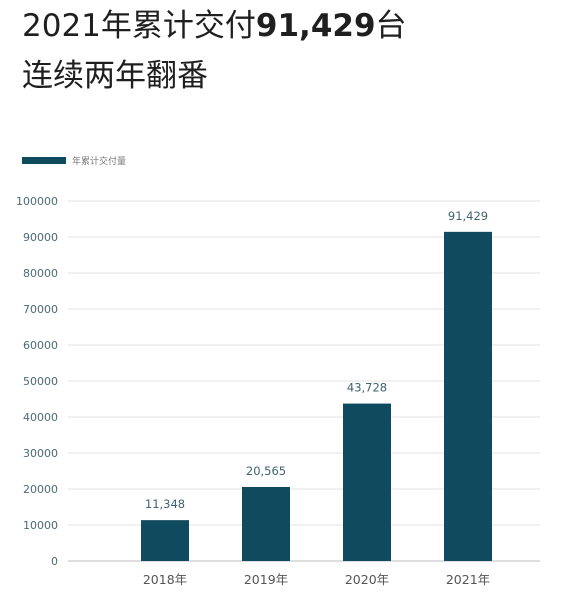 The height and width of the screenshot is (602, 565). Describe the element at coordinates (40, 381) in the screenshot. I see `y-tick-label: 50000` at that location.